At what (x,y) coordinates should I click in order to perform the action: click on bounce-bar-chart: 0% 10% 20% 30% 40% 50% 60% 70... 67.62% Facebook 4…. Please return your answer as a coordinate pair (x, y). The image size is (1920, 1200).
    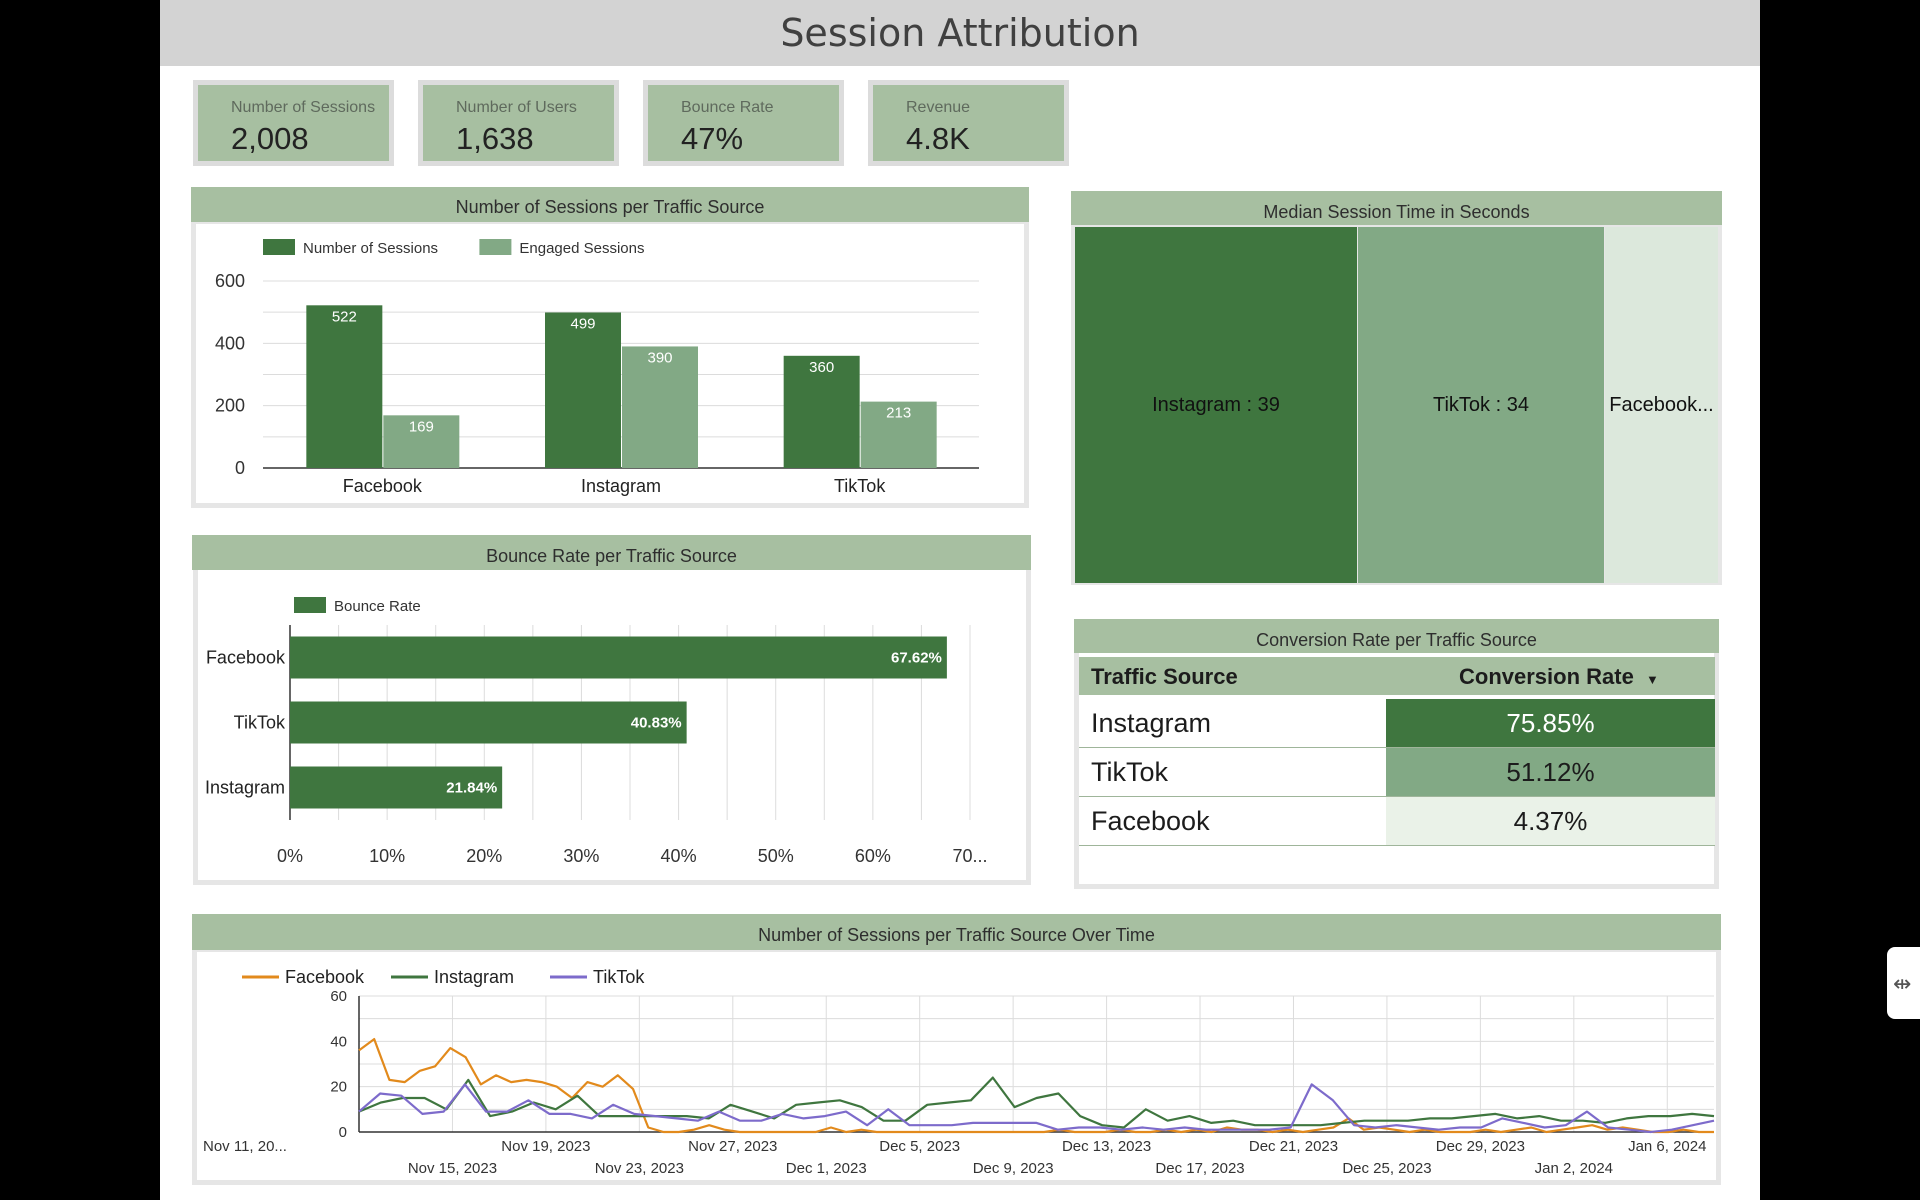
    Looking at the image, I should click on (596, 731).